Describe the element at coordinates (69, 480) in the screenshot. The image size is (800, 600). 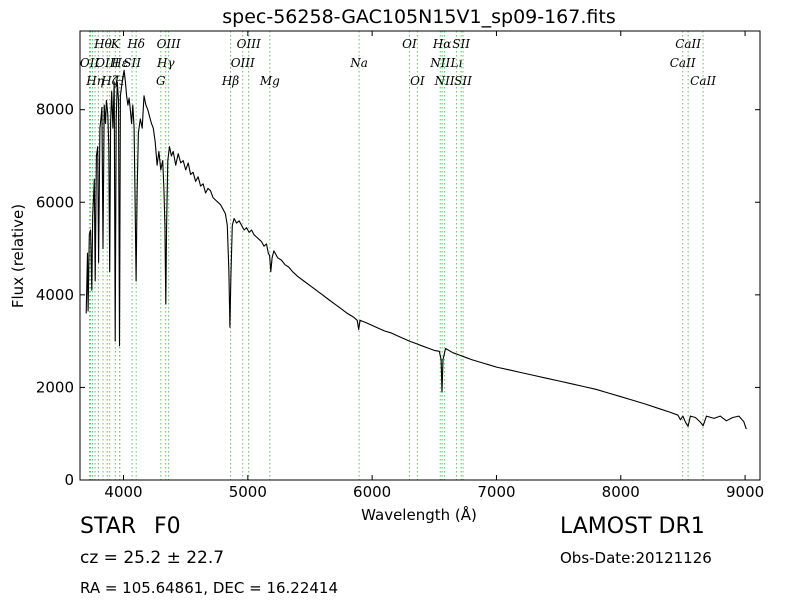
I see `y-tick-label: 0` at that location.